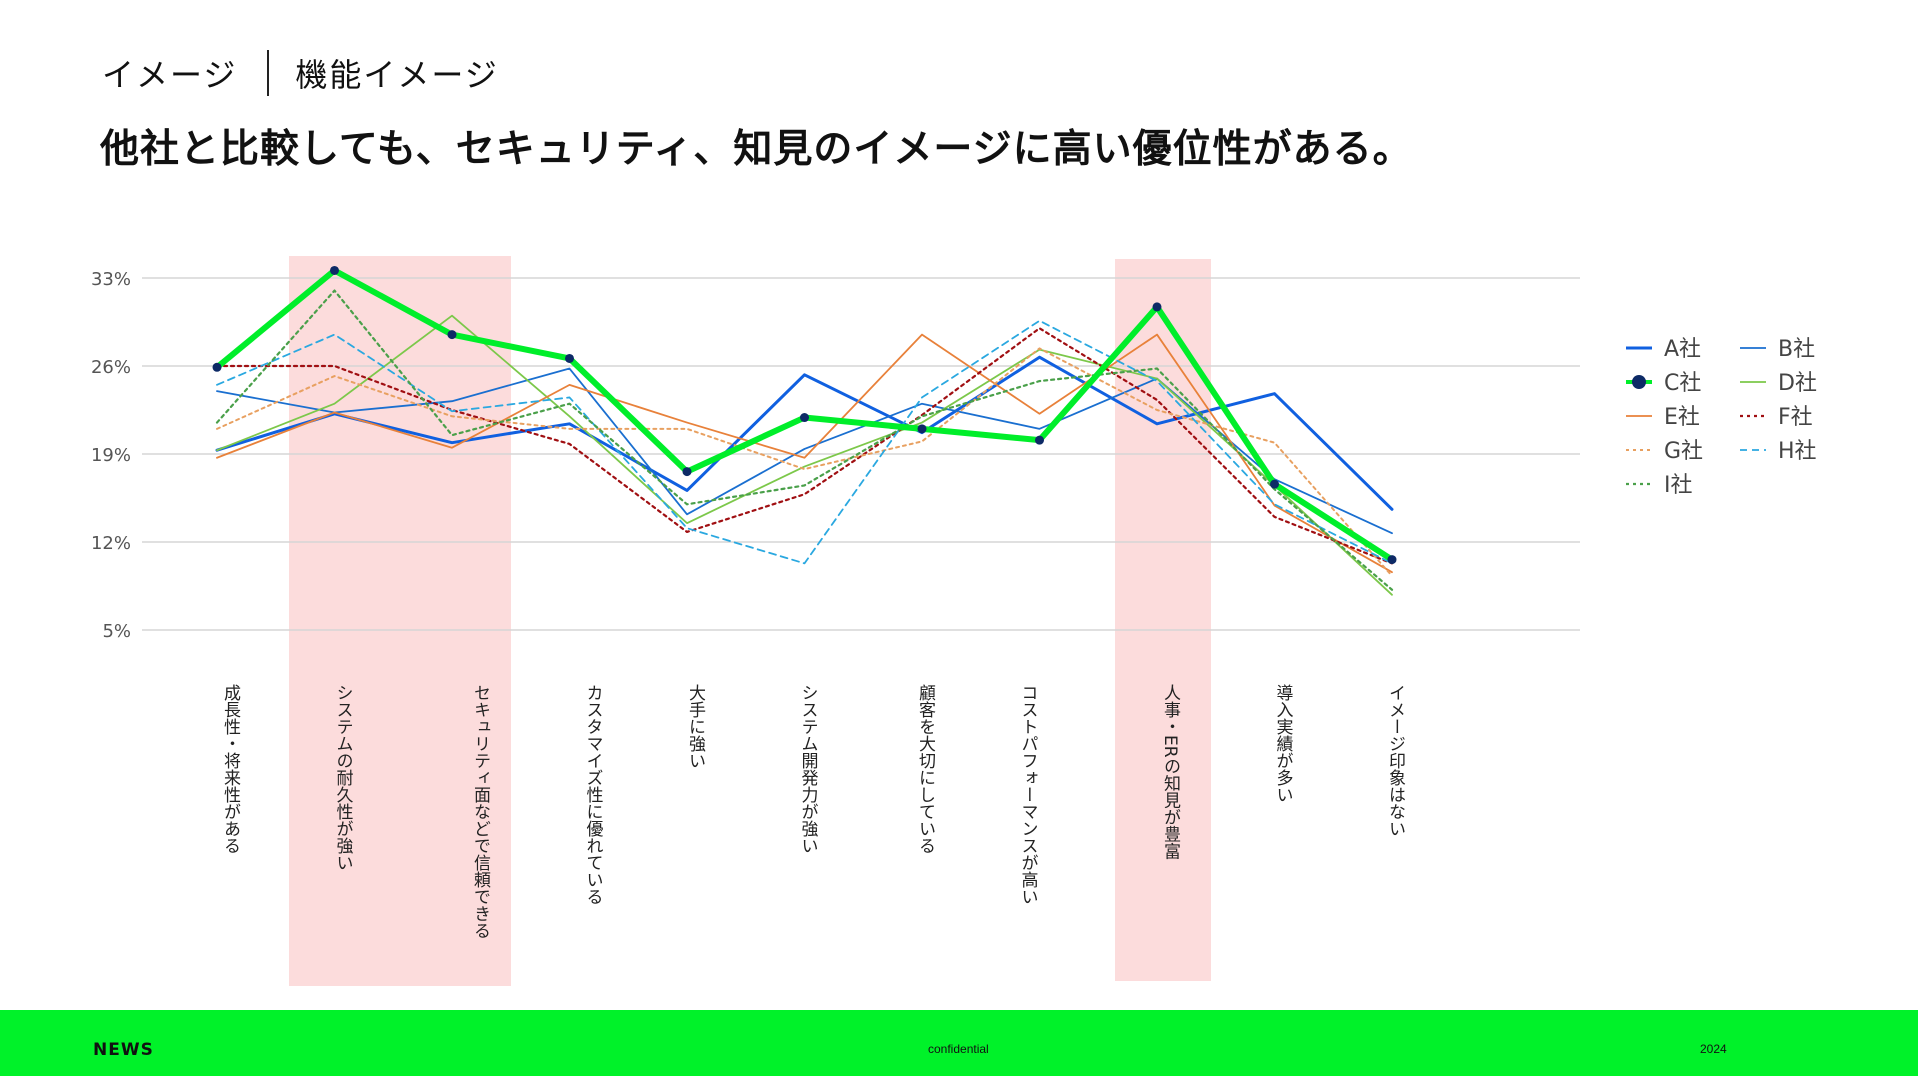 Image resolution: width=1918 pixels, height=1076 pixels. Describe the element at coordinates (480, 811) in the screenshot. I see `x-category-label: セキュリティ面などで信頼できる` at that location.